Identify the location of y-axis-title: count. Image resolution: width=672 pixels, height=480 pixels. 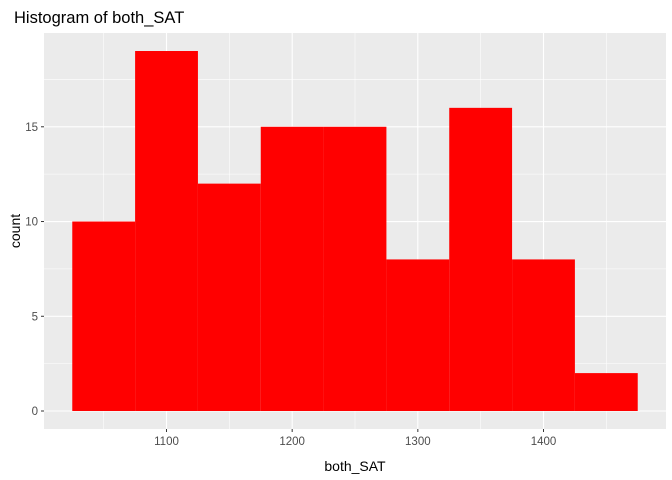
(15, 231).